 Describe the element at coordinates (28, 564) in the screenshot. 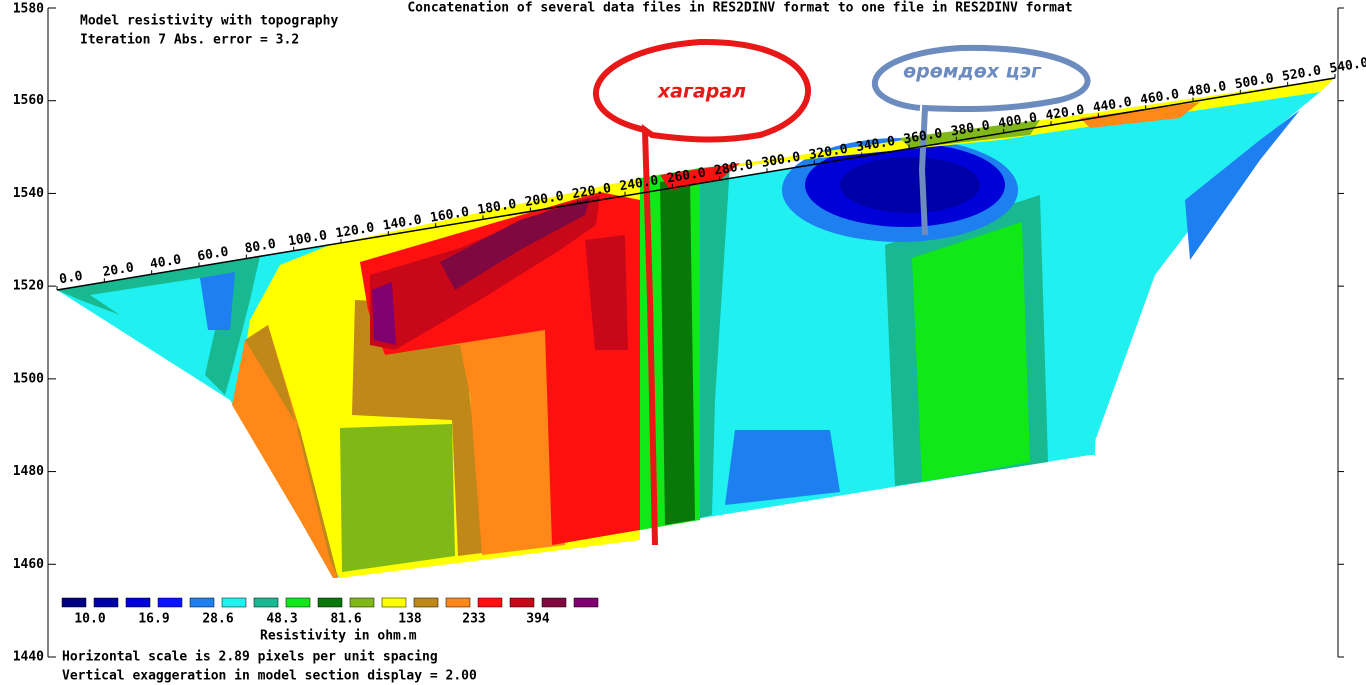

I see `y-tick-label: 1460` at that location.